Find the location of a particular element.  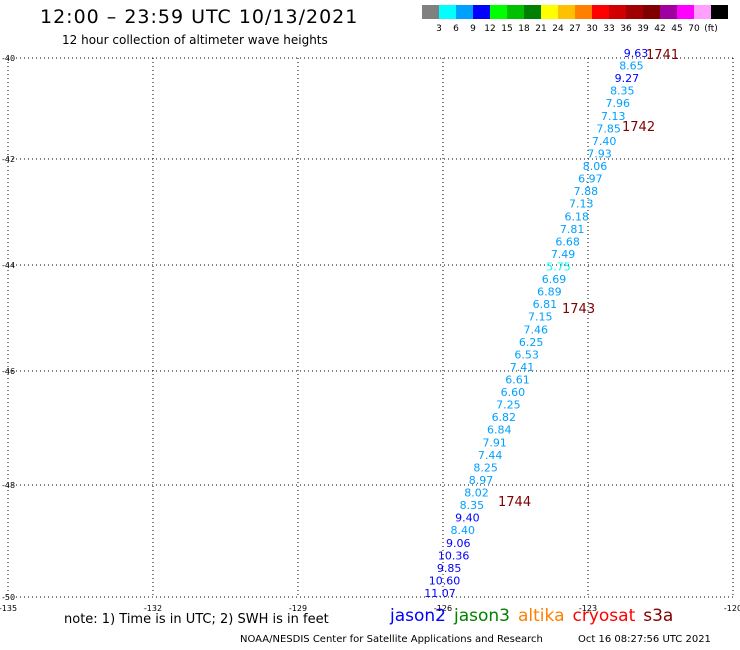

color-scale-label: 24 is located at coordinates (558, 29).